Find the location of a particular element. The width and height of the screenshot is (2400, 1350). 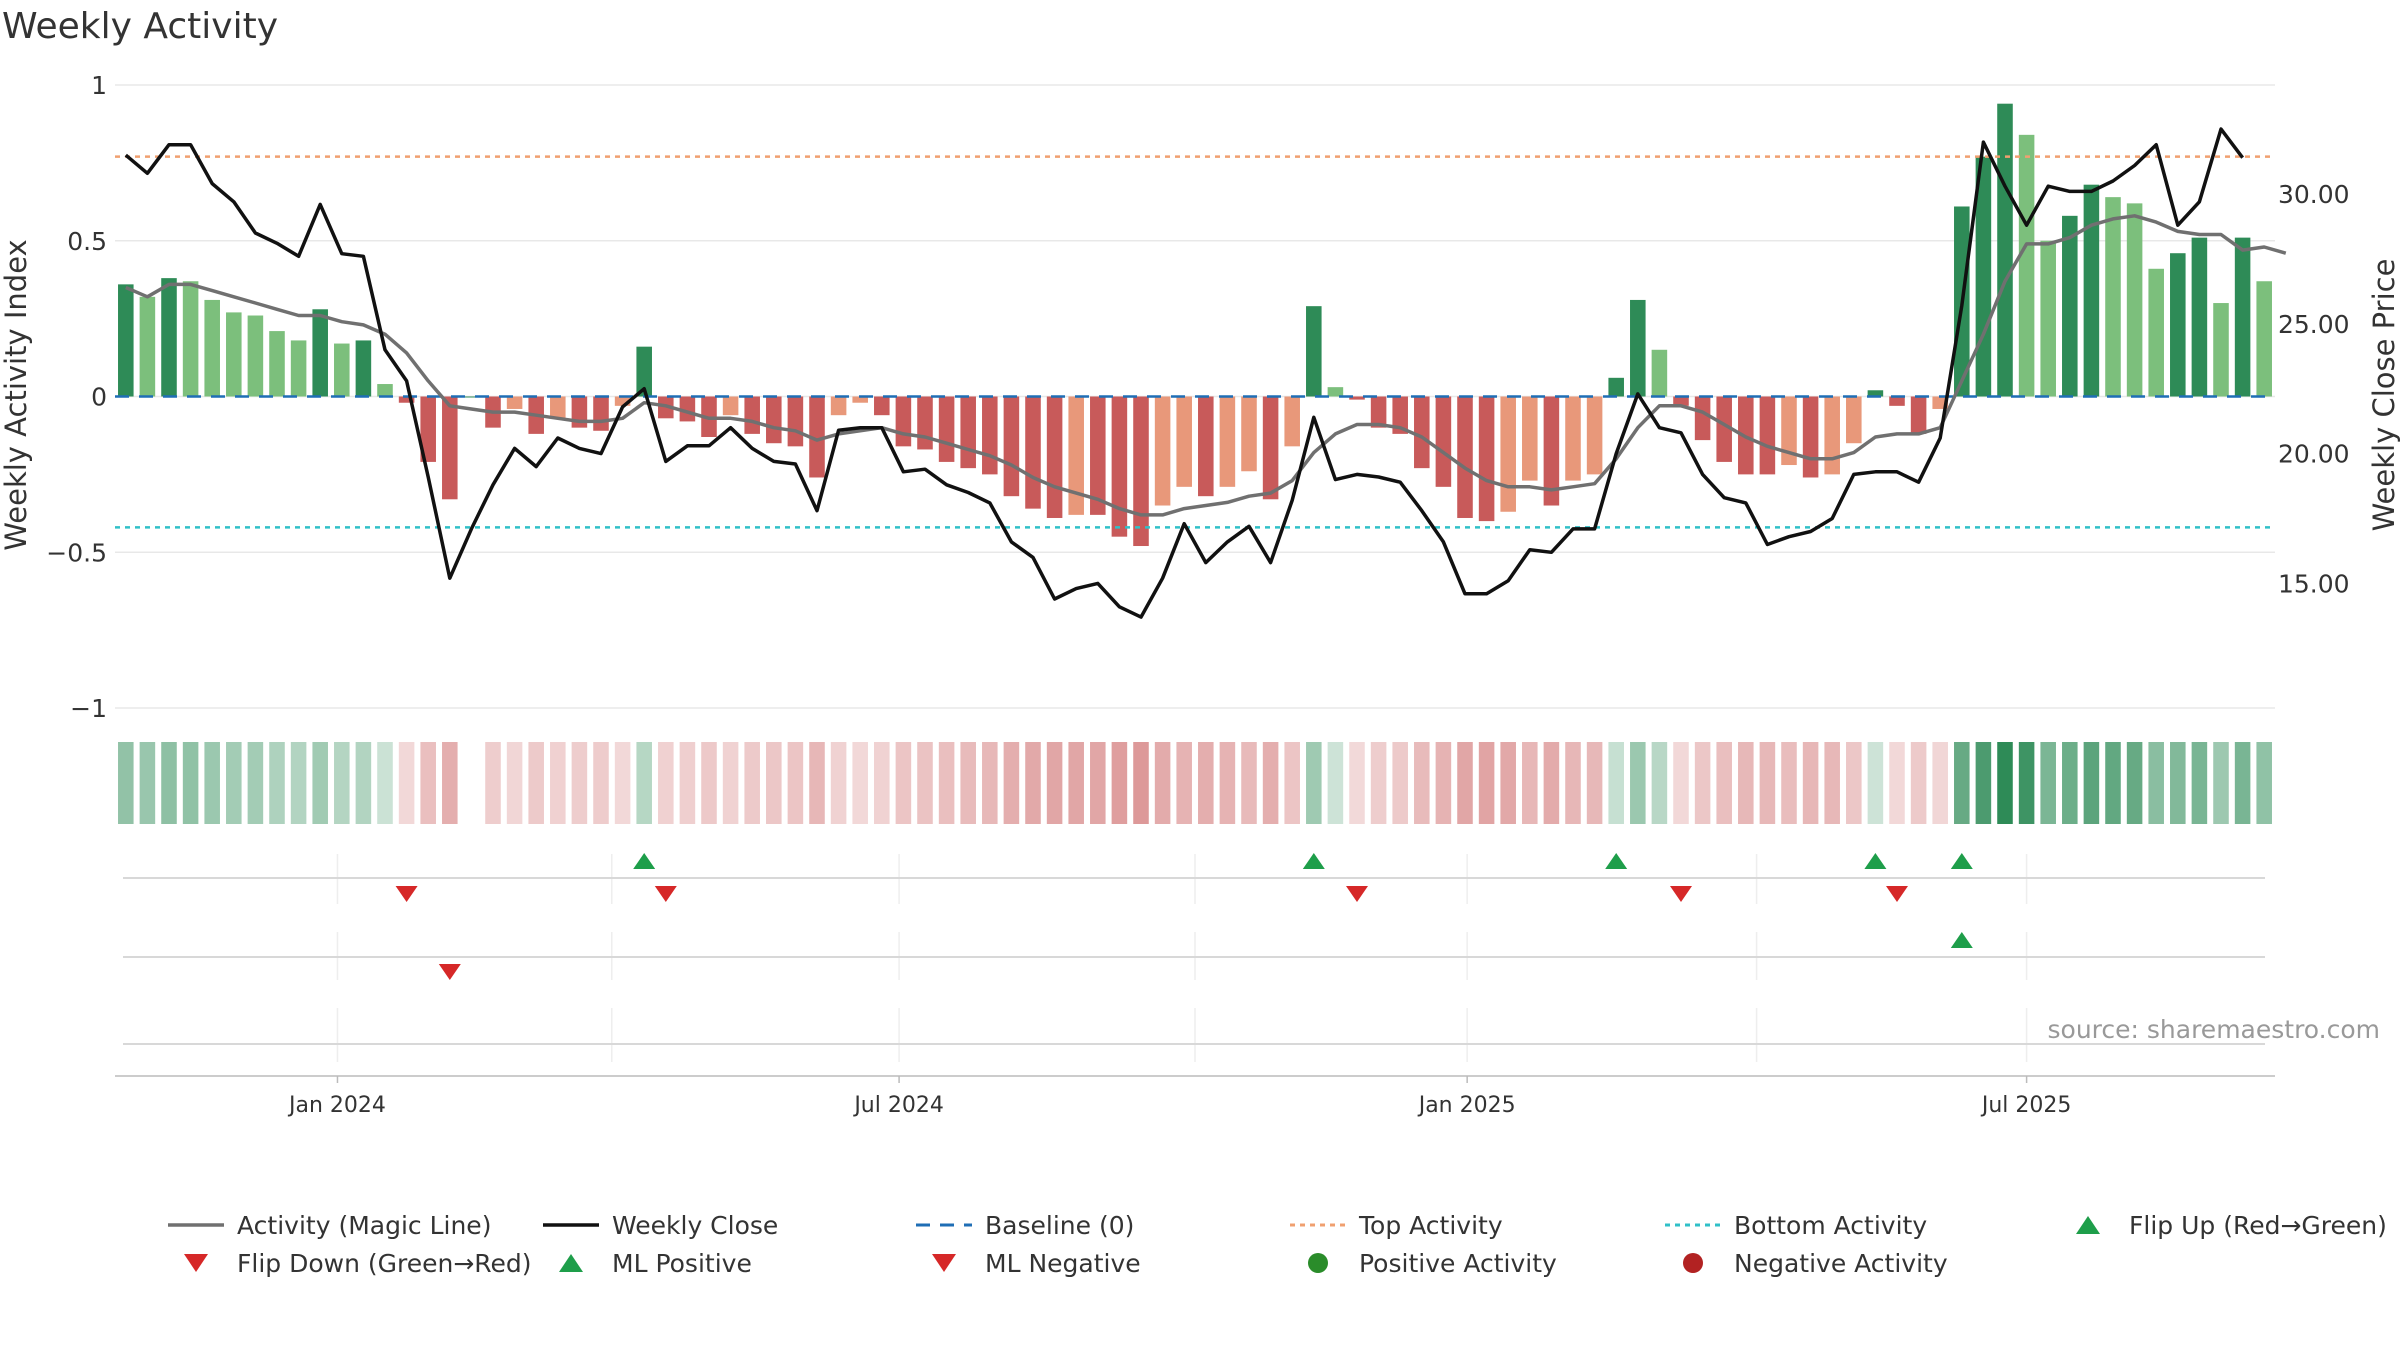

activity-heat-strip is located at coordinates (1195, 783).